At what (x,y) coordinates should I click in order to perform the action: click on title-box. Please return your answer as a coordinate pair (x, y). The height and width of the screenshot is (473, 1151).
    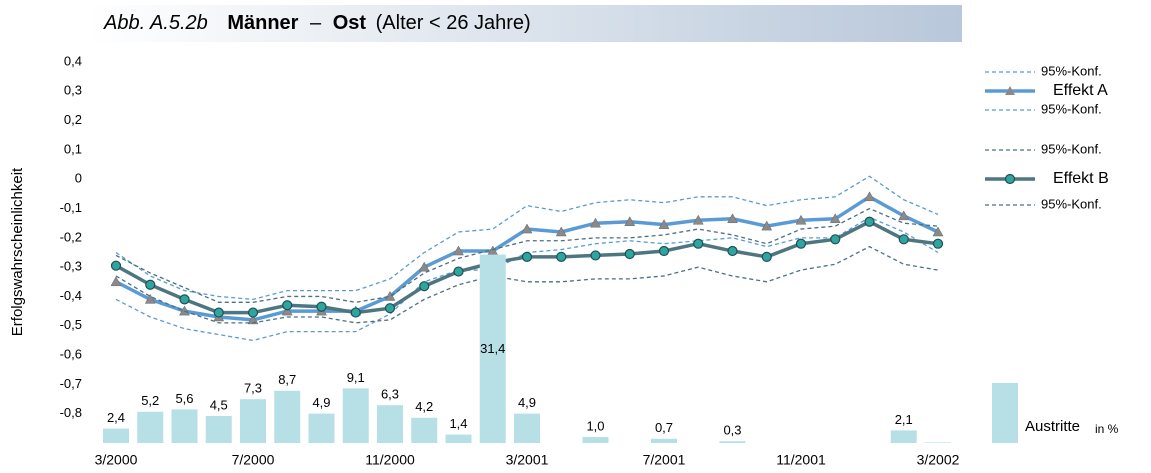
    Looking at the image, I should click on (525, 23).